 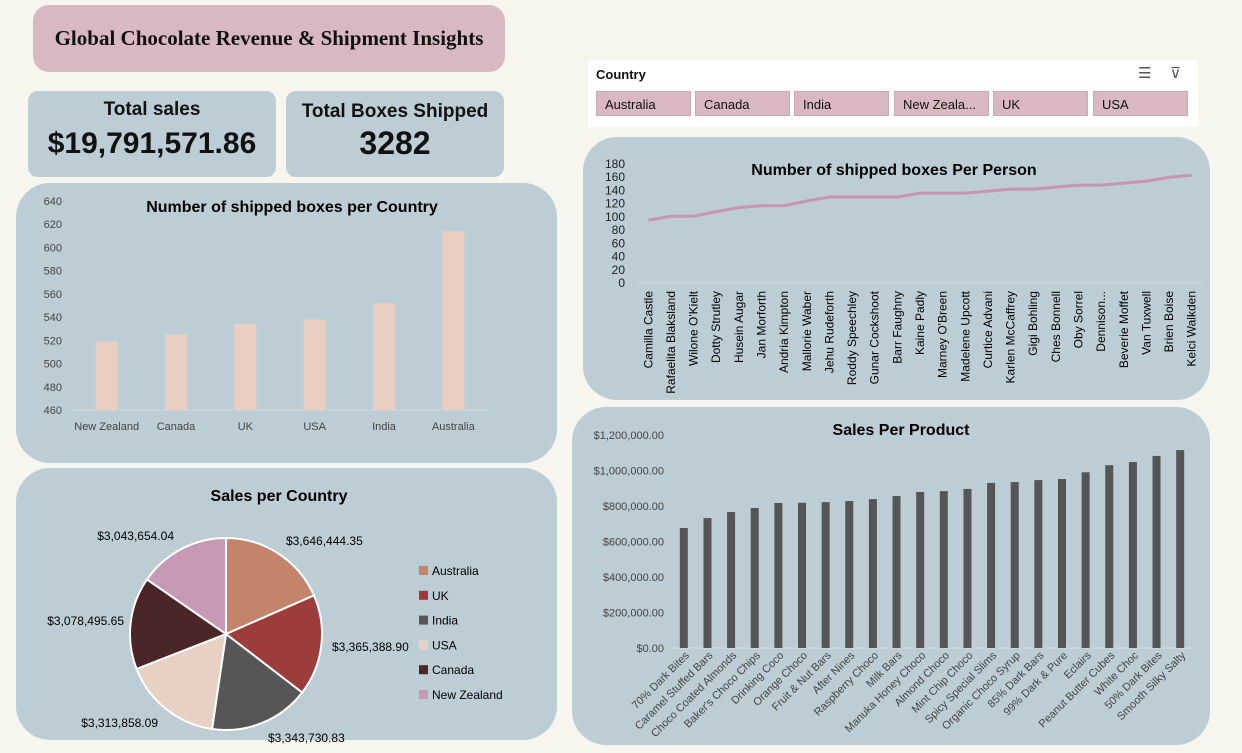 I want to click on slicer-item-australia: Australia, so click(x=643, y=103).